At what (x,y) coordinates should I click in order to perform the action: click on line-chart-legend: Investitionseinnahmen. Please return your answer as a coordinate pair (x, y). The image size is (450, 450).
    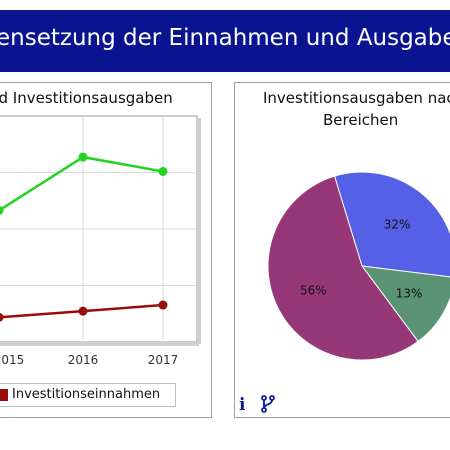
    Looking at the image, I should click on (88, 395).